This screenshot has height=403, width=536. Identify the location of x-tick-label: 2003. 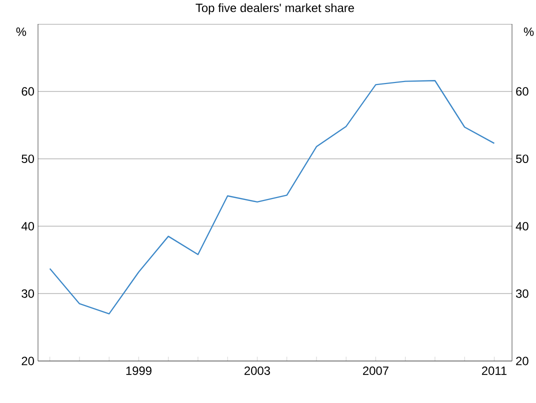
(257, 370).